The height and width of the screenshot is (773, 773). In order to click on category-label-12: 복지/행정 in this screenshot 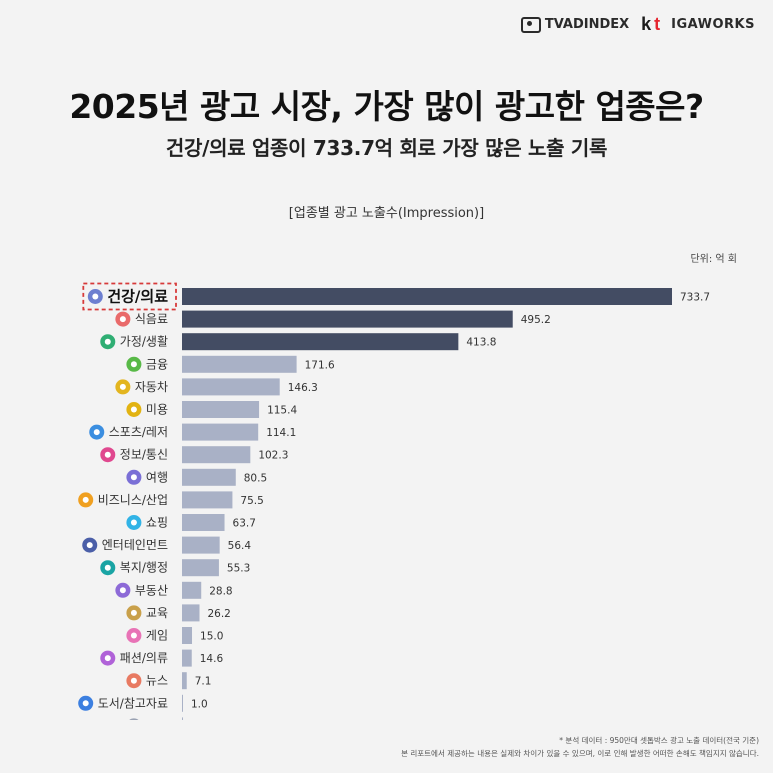, I will do `click(144, 567)`.